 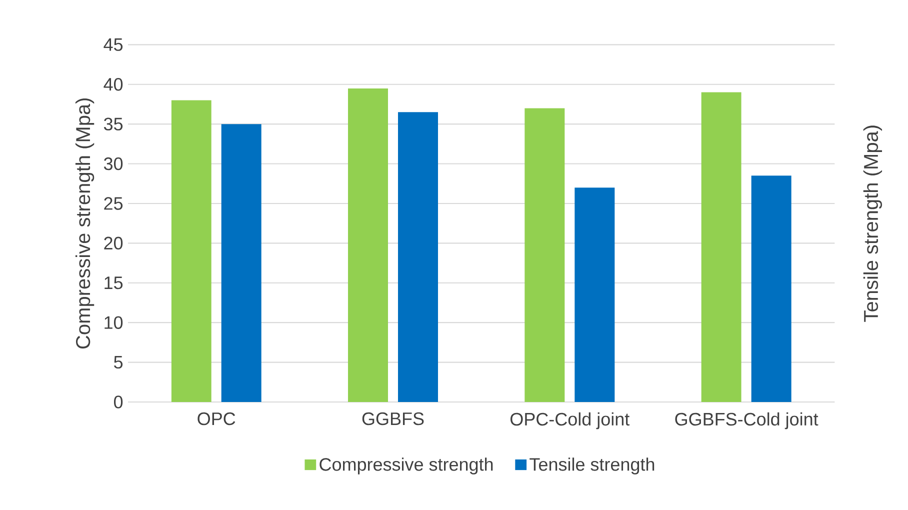 What do you see at coordinates (113, 203) in the screenshot?
I see `y-tick-label: 25` at bounding box center [113, 203].